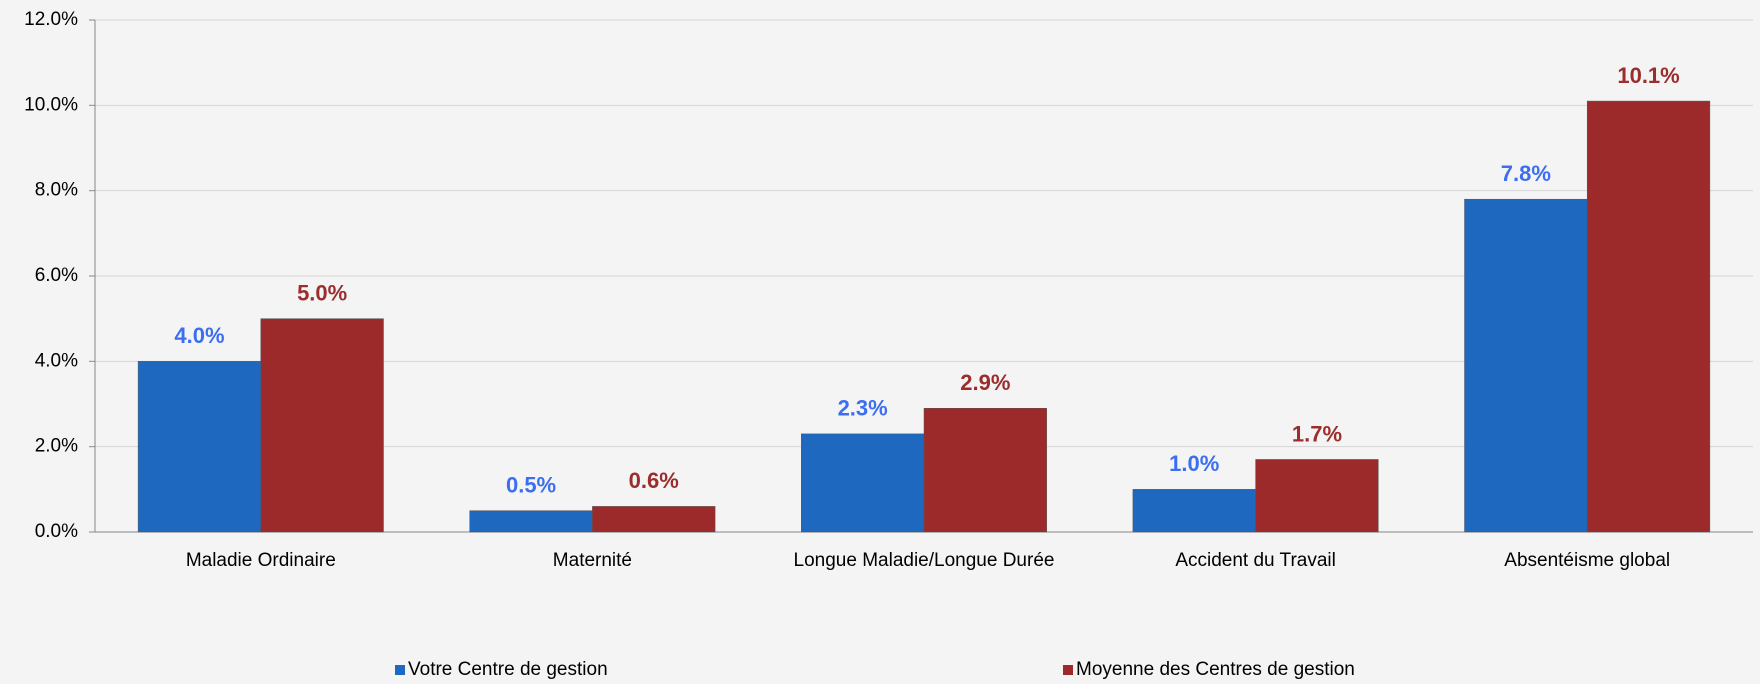 The height and width of the screenshot is (684, 1760). Describe the element at coordinates (592, 560) in the screenshot. I see `x-tick-label: Maternité` at that location.